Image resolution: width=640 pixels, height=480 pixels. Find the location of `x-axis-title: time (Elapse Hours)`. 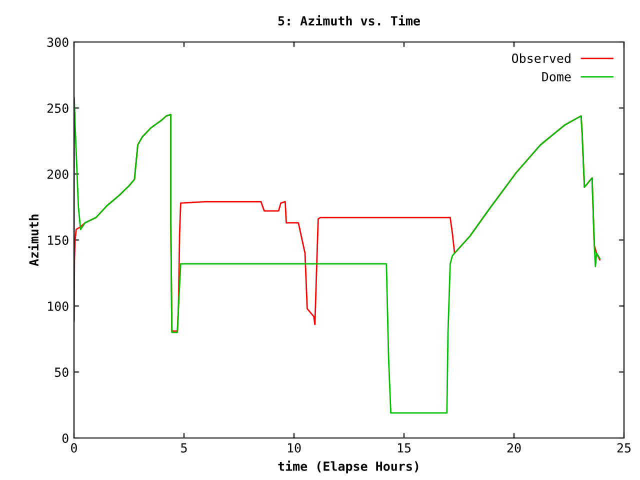

x-axis-title: time (Elapse Hours) is located at coordinates (348, 467).